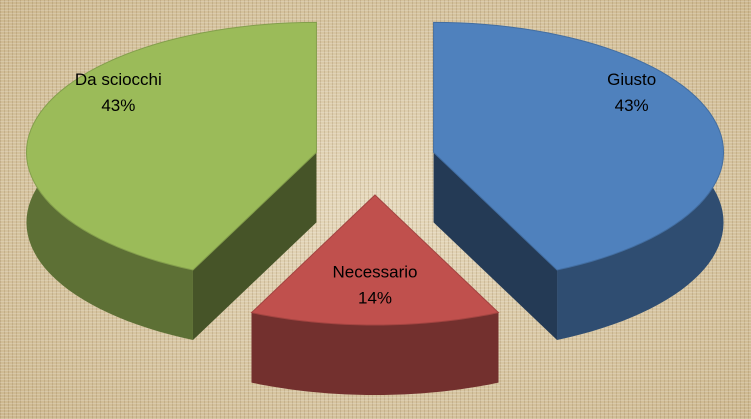 This screenshot has width=751, height=419. What do you see at coordinates (631, 79) in the screenshot?
I see `slice-label: Giusto` at bounding box center [631, 79].